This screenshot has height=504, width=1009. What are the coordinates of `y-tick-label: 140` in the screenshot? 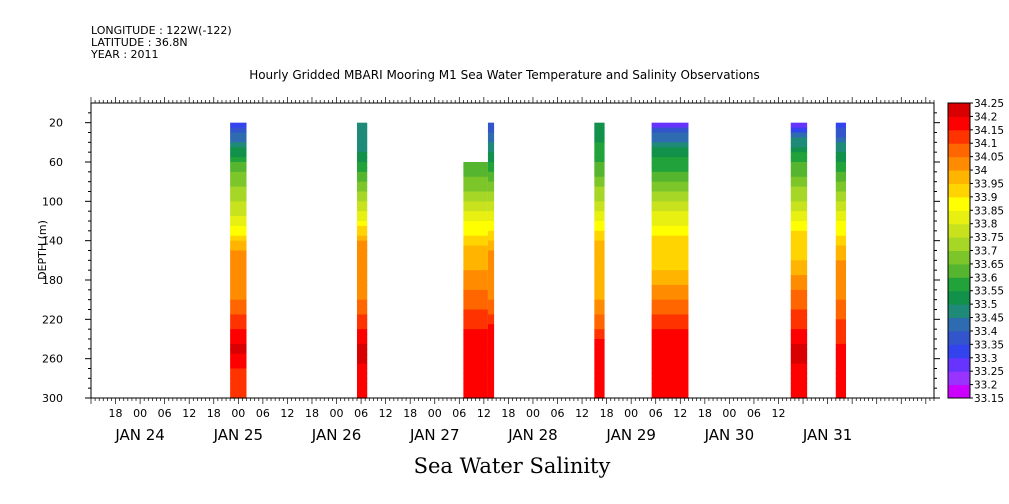 It's located at (52, 241).